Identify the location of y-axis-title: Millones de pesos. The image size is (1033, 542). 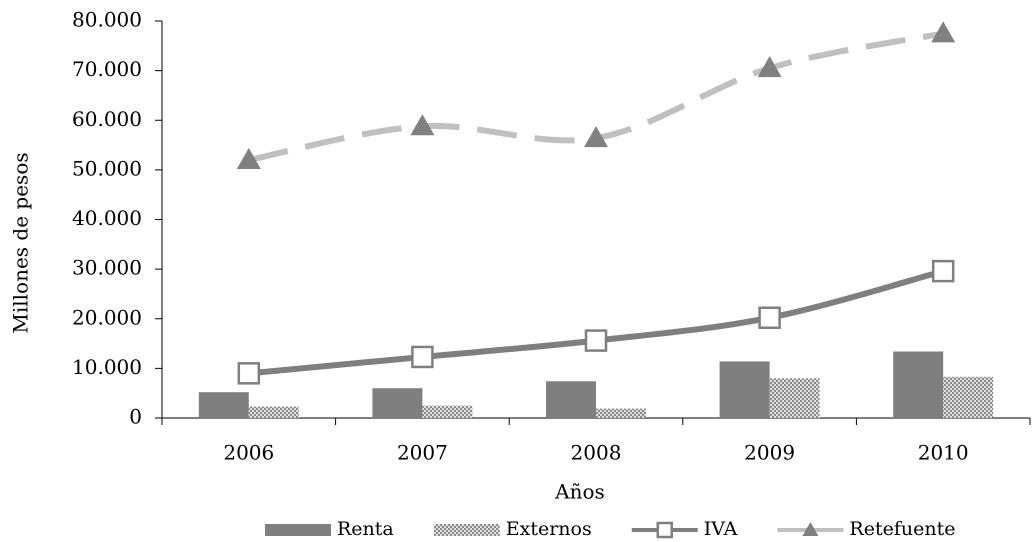
(21, 242).